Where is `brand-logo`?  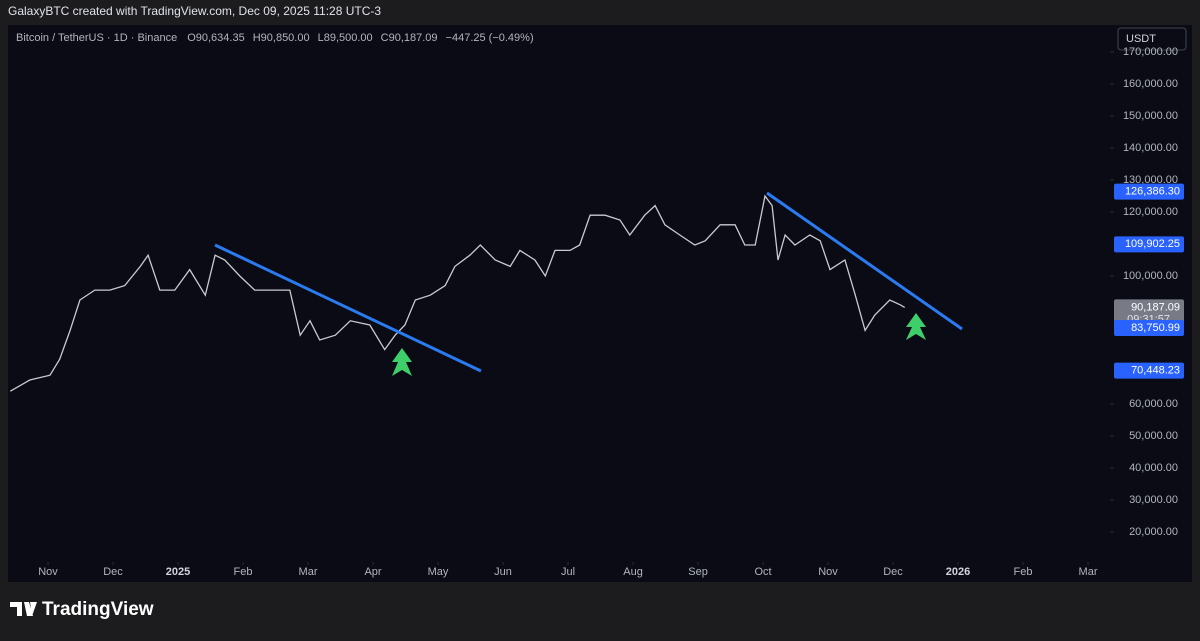 brand-logo is located at coordinates (23, 609).